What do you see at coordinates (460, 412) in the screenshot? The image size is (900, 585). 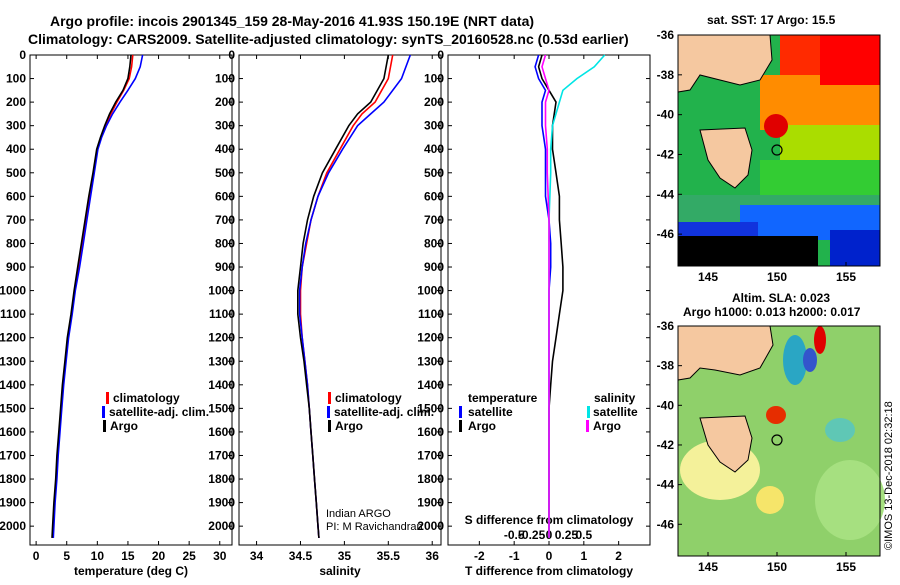 I see `legend-swatch-temp-satellite` at bounding box center [460, 412].